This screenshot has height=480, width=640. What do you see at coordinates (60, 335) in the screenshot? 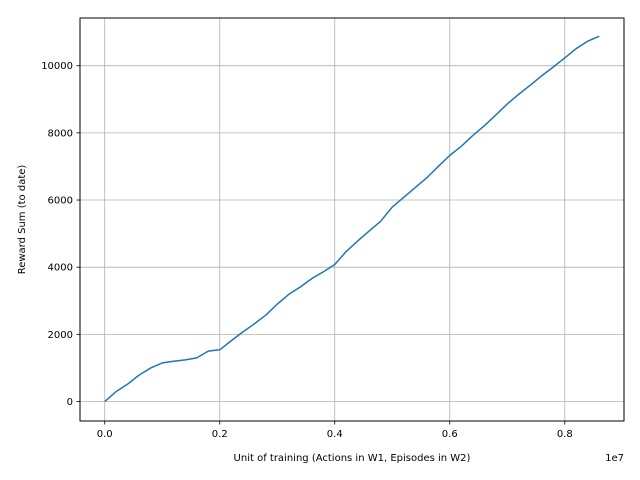
I see `y-tick-label: 2000` at bounding box center [60, 335].